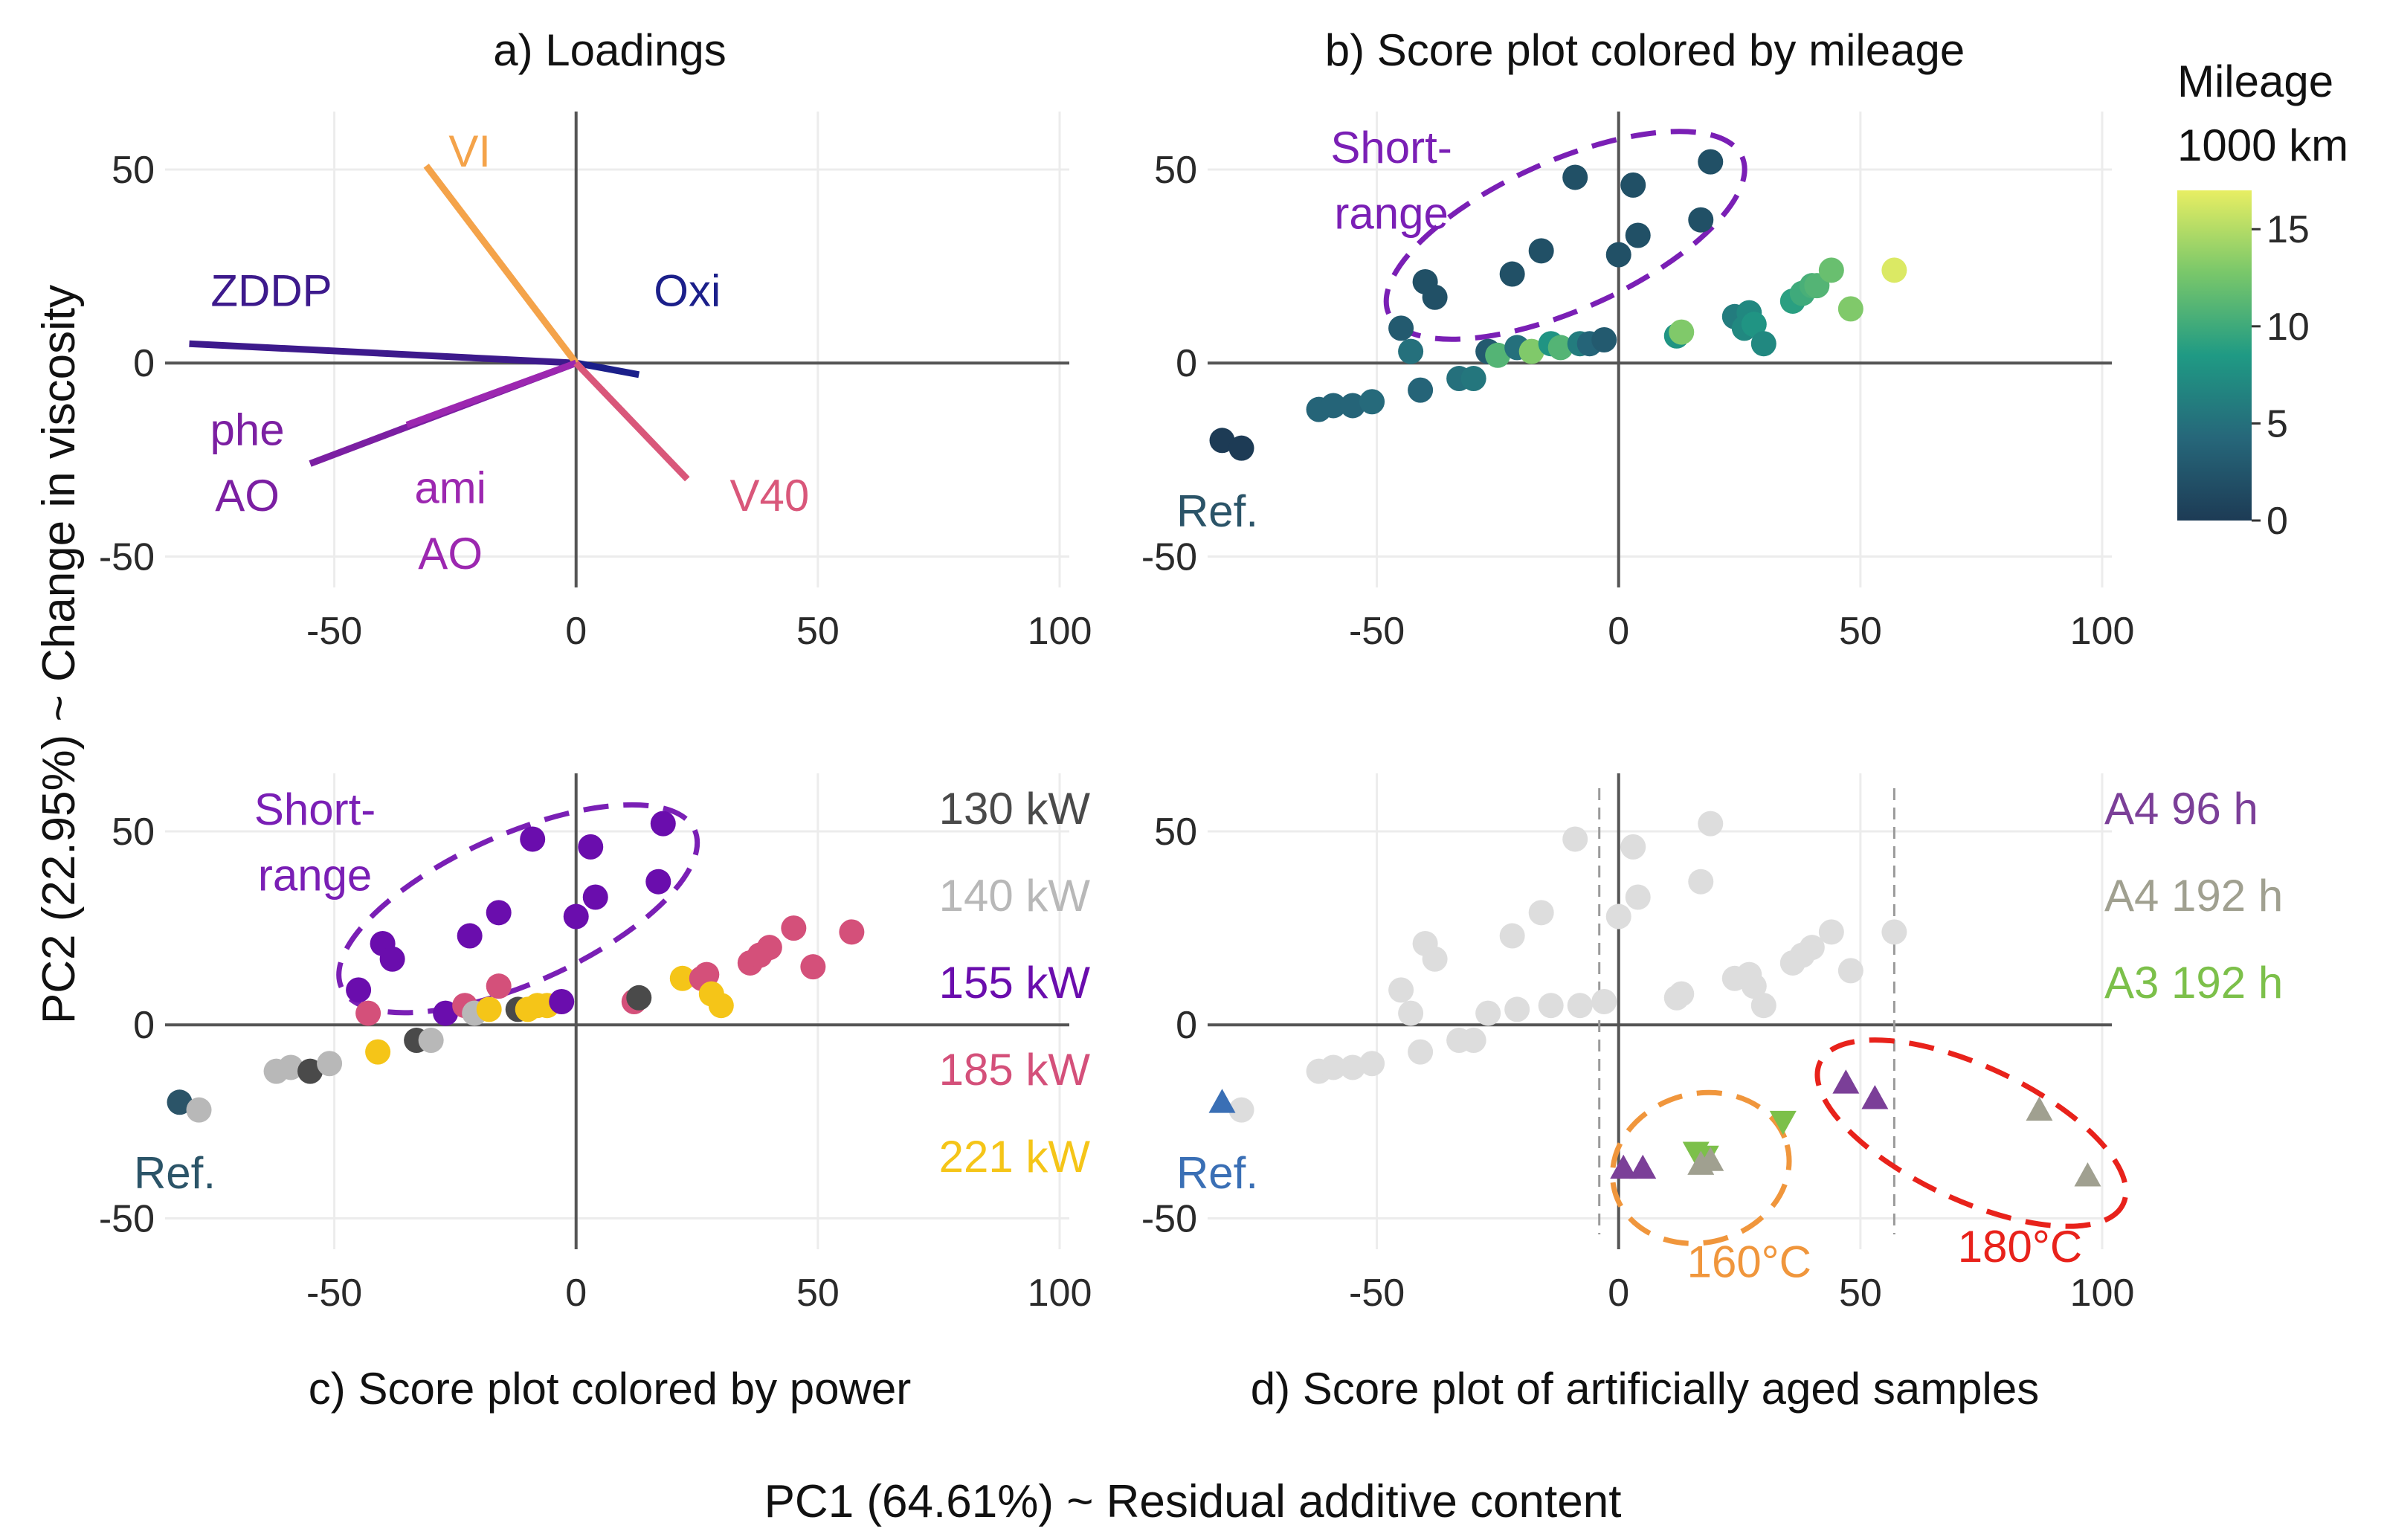 The width and height of the screenshot is (2384, 1540). What do you see at coordinates (2255, 81) in the screenshot?
I see `colorbar-title-line1: Mileage` at bounding box center [2255, 81].